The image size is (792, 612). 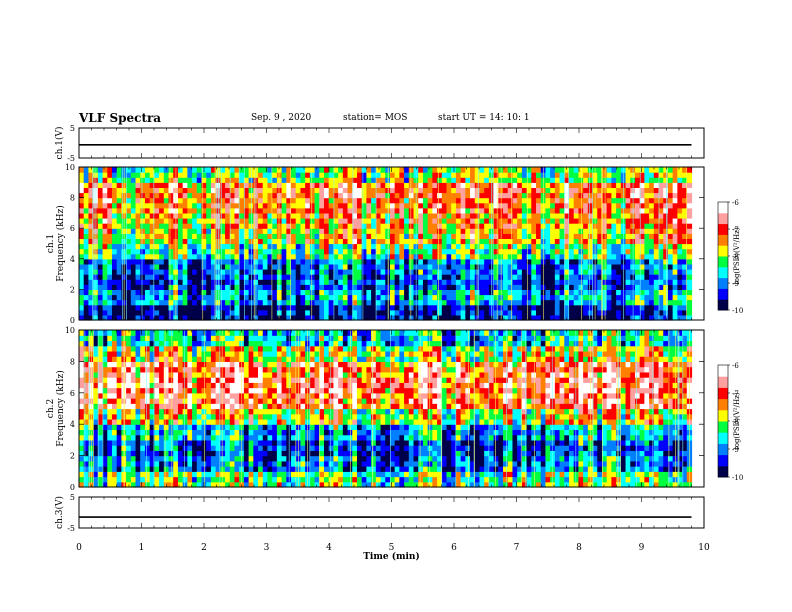 What do you see at coordinates (72, 198) in the screenshot?
I see `y-tick-label: 8` at bounding box center [72, 198].